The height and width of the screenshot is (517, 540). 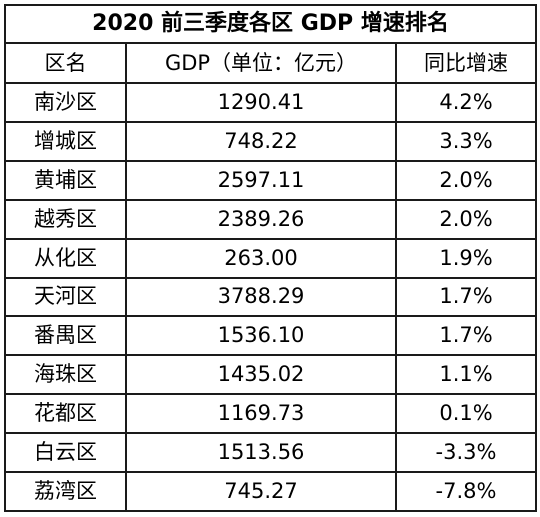 I want to click on table-row: 番禺区 1536.10 1.7%, so click(x=271, y=336).